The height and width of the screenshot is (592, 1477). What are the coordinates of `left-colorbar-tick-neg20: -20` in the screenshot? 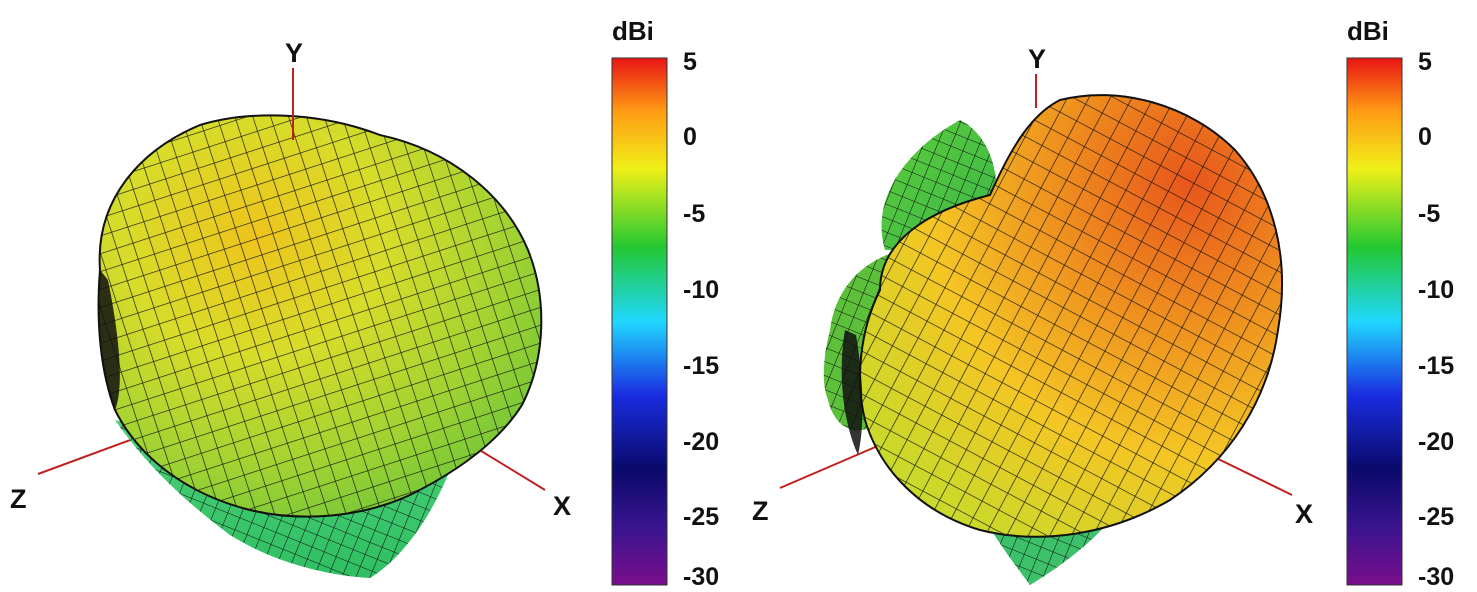 It's located at (701, 442).